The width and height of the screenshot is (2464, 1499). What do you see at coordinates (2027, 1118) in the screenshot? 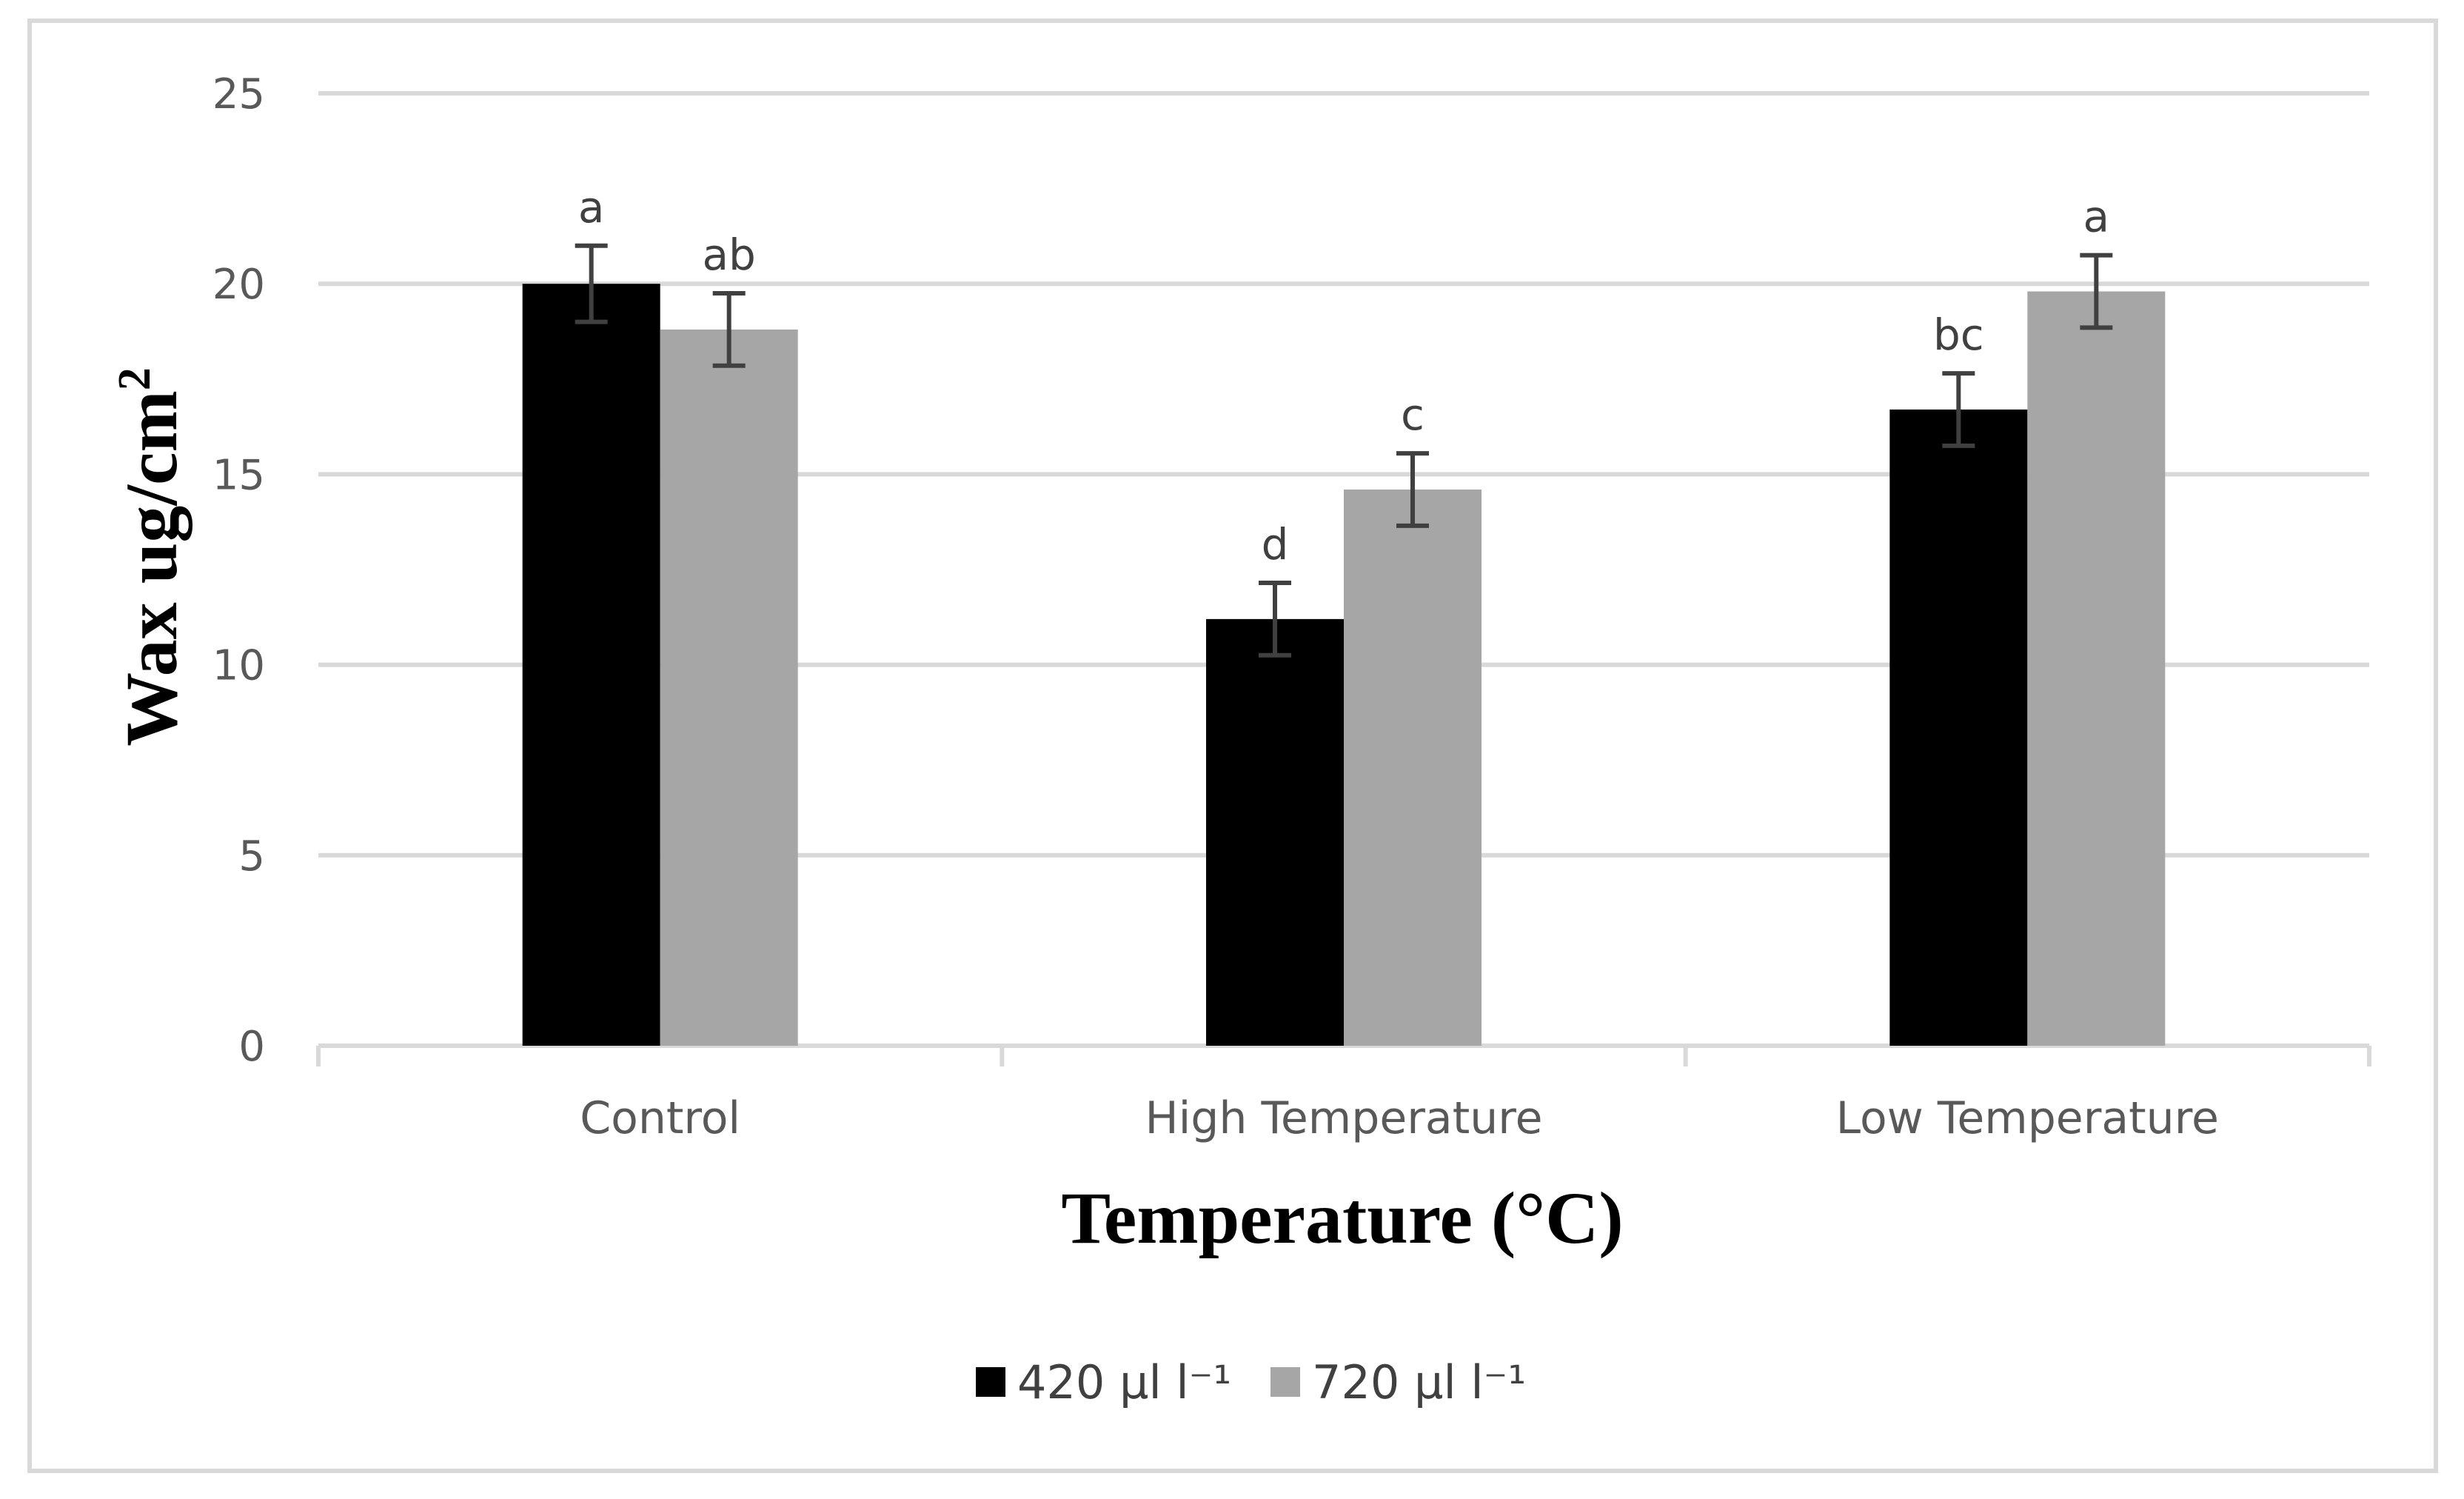
I see `x-tick-label: Low Temperature` at bounding box center [2027, 1118].